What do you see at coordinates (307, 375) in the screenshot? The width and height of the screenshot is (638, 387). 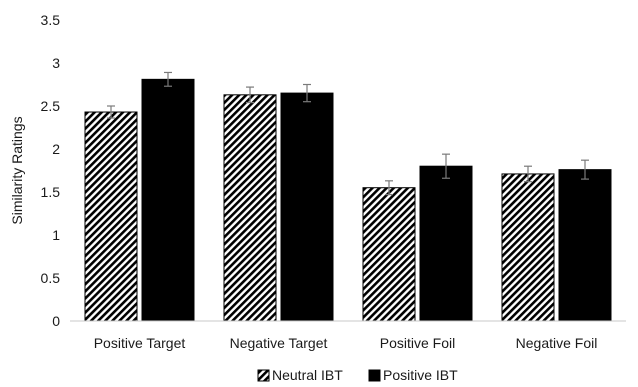 I see `legend-label: Neutral IBT` at bounding box center [307, 375].